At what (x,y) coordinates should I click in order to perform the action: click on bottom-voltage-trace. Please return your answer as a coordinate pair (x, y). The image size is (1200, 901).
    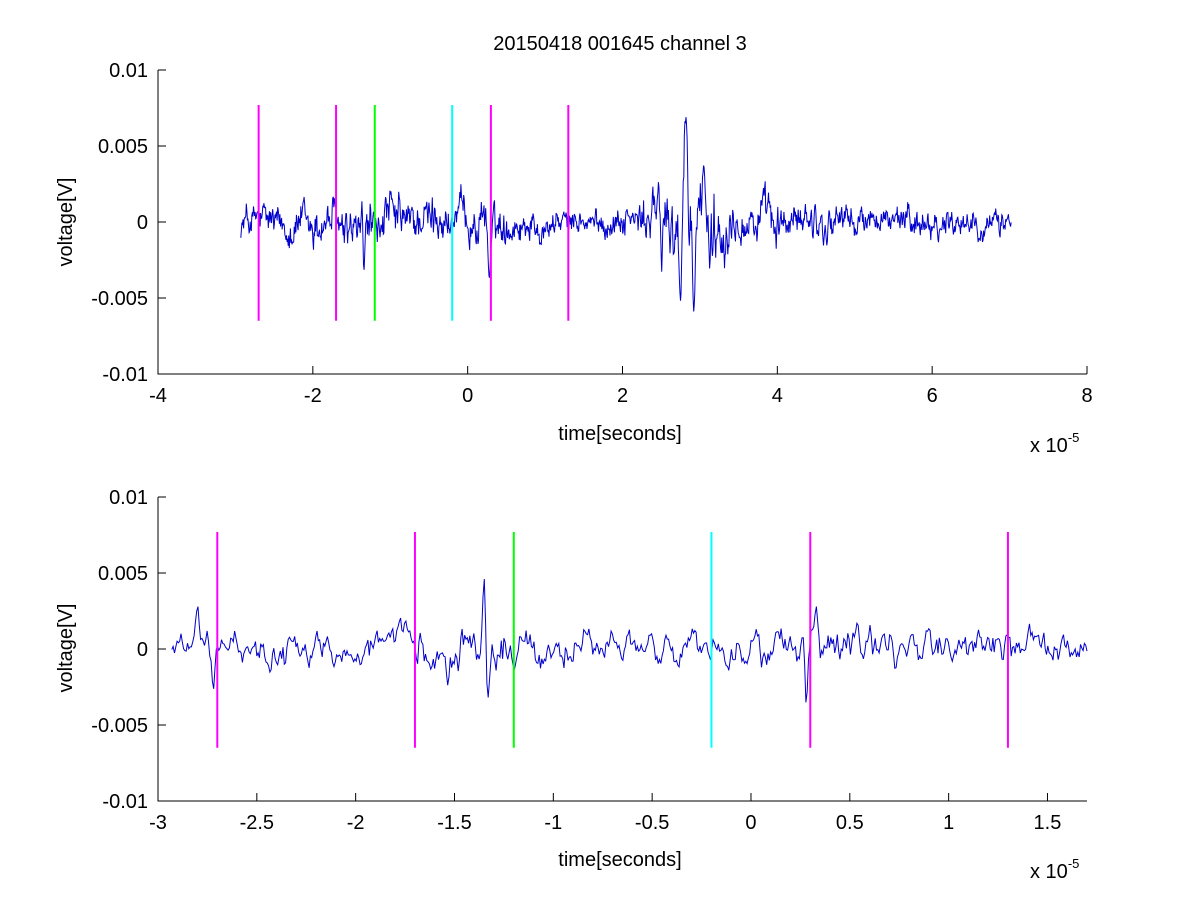
    Looking at the image, I should click on (629, 640).